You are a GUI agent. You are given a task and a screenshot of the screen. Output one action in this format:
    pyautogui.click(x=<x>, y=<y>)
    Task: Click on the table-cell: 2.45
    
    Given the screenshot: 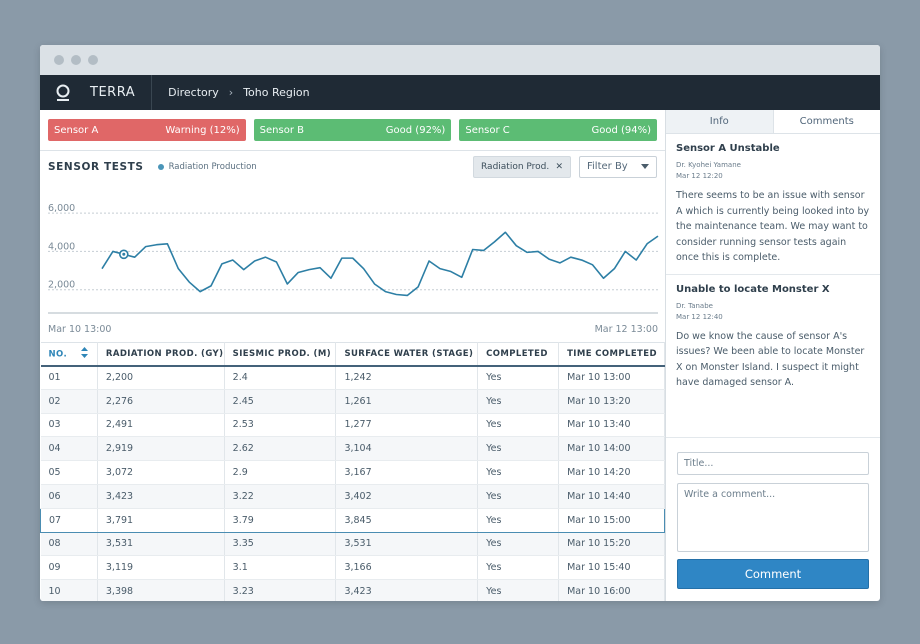 What is the action you would take?
    pyautogui.click(x=280, y=401)
    